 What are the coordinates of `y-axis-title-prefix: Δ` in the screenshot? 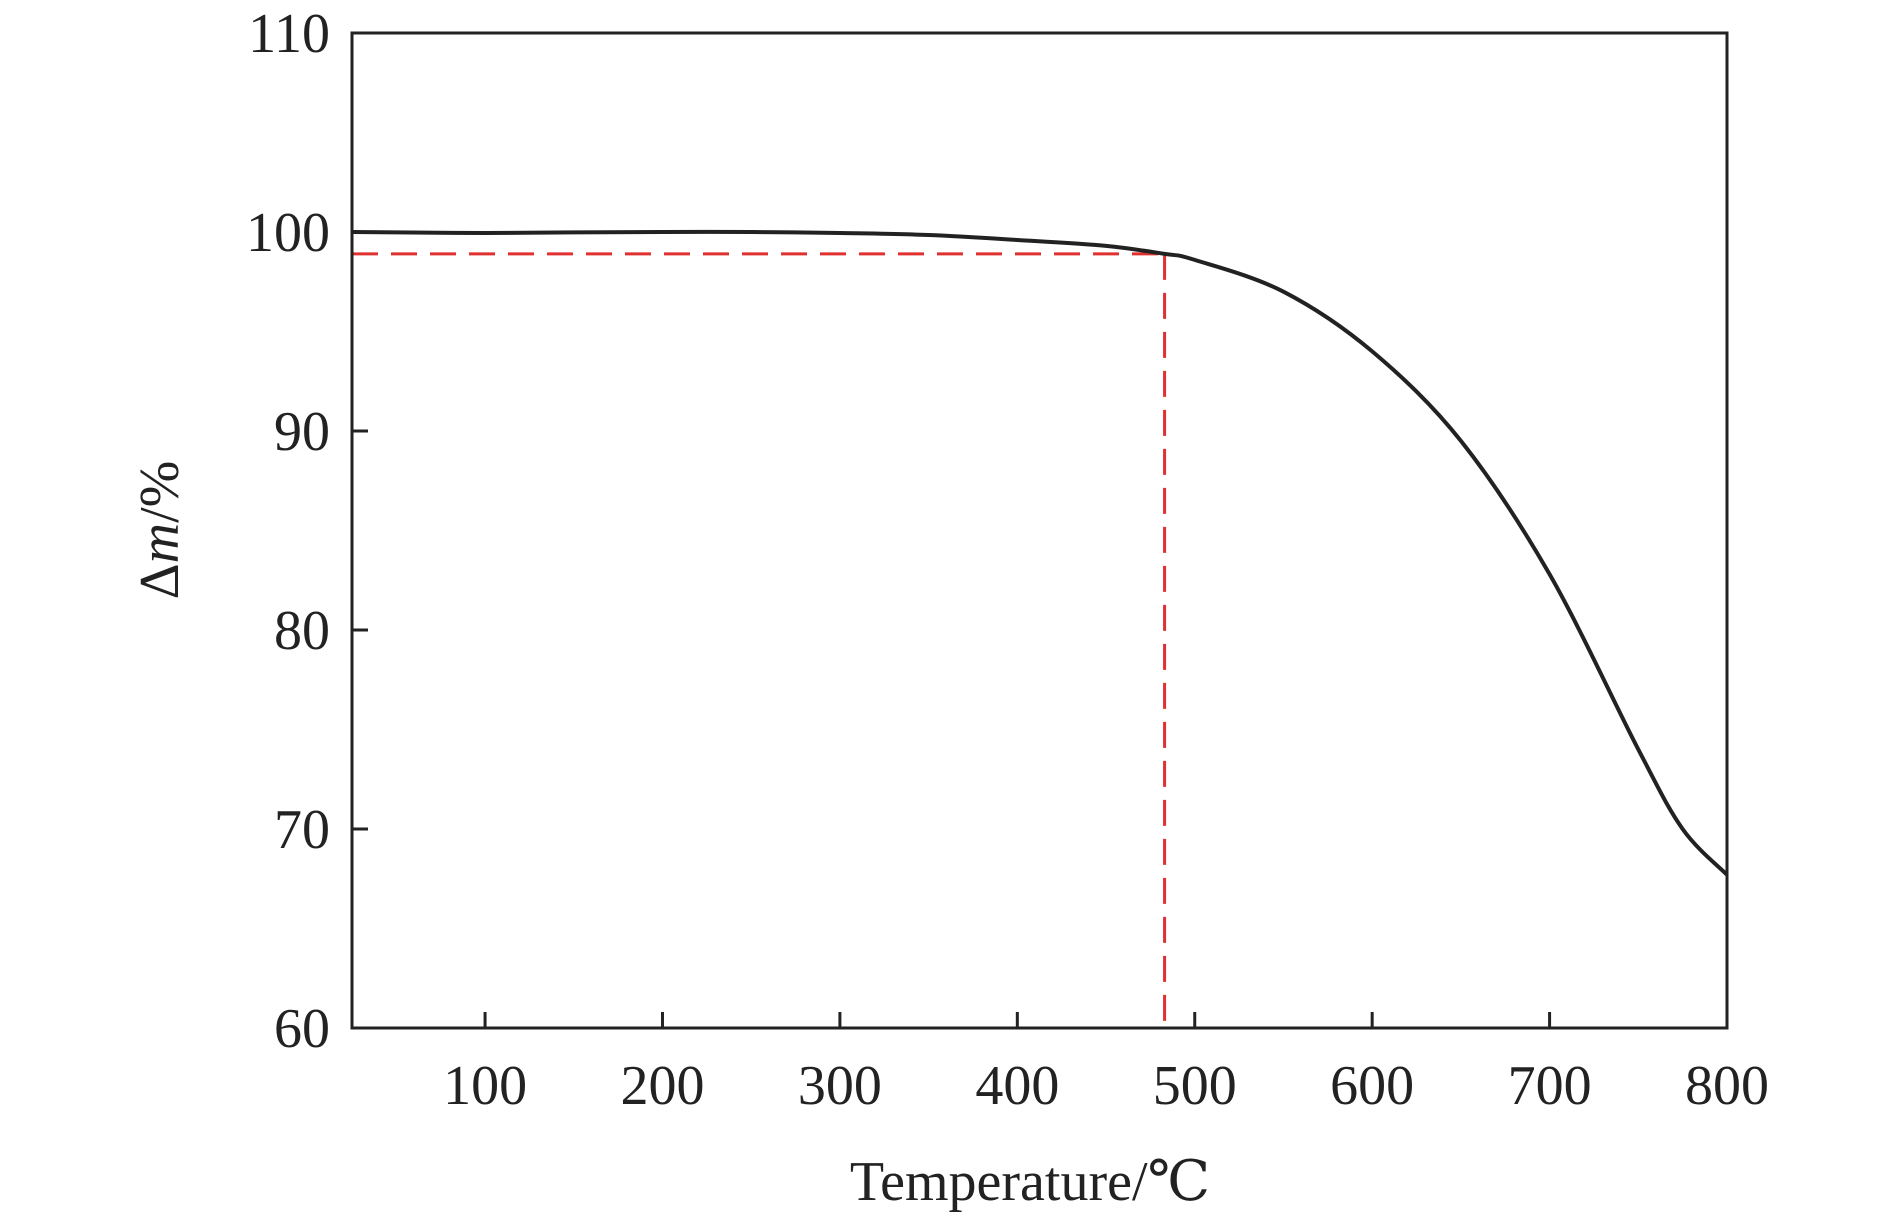 It's located at (160, 581).